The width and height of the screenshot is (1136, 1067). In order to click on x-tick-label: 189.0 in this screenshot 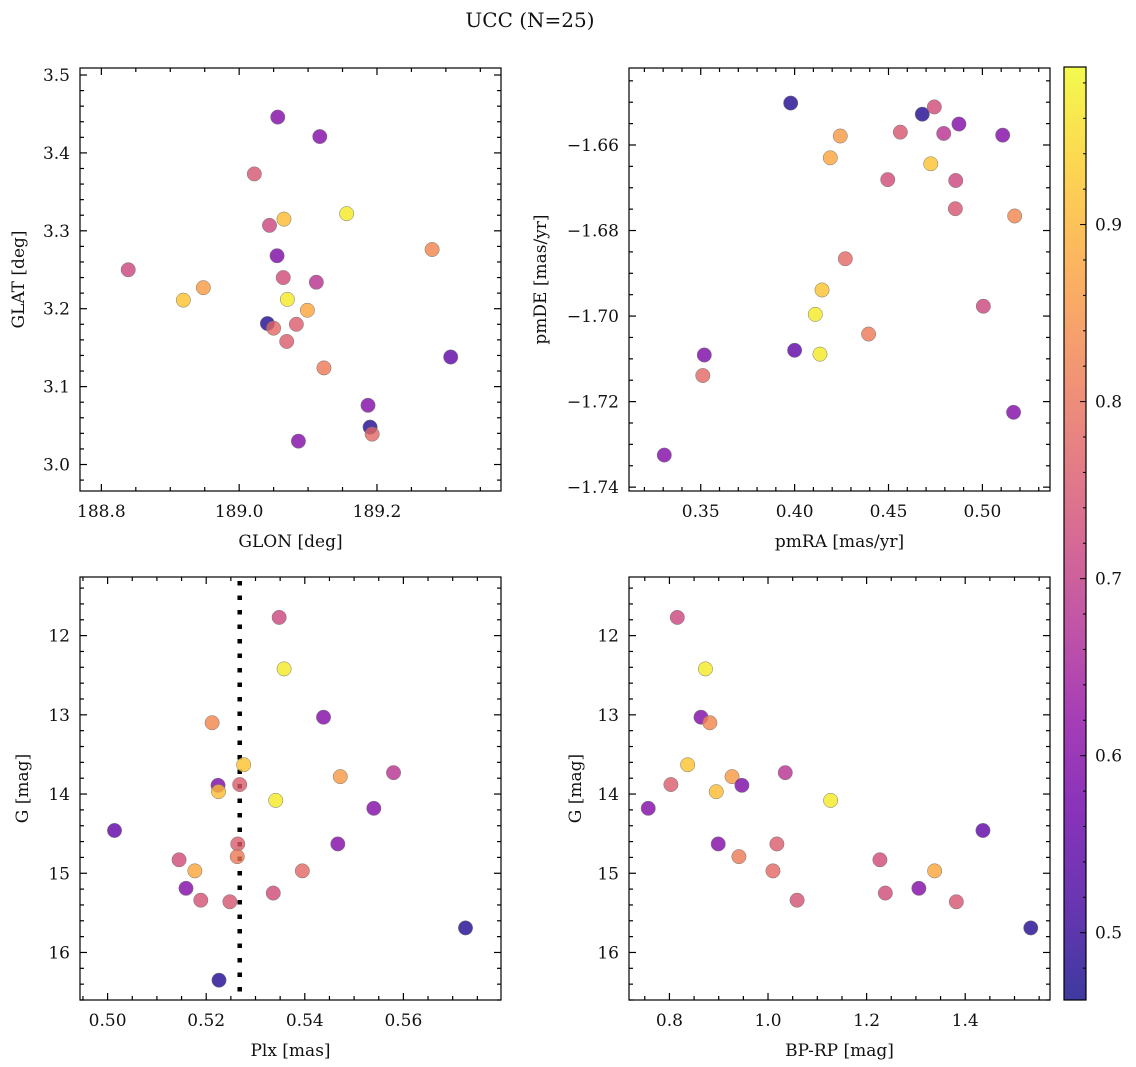, I will do `click(239, 512)`.